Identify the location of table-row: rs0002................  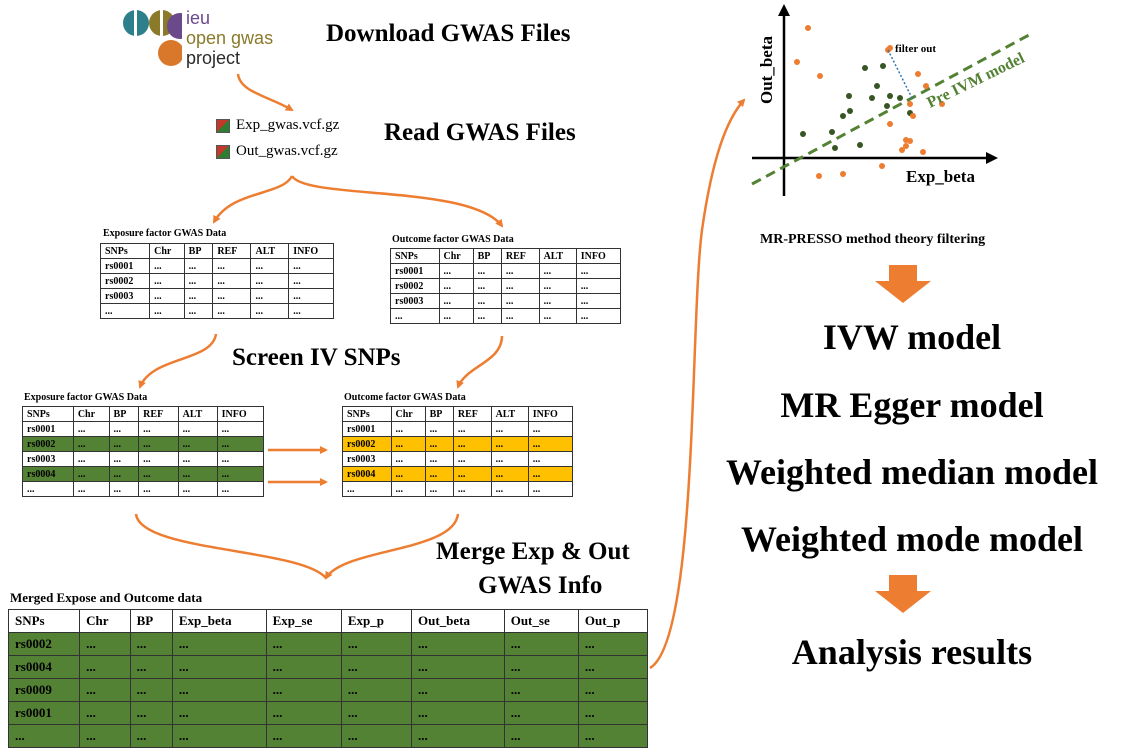
(143, 444).